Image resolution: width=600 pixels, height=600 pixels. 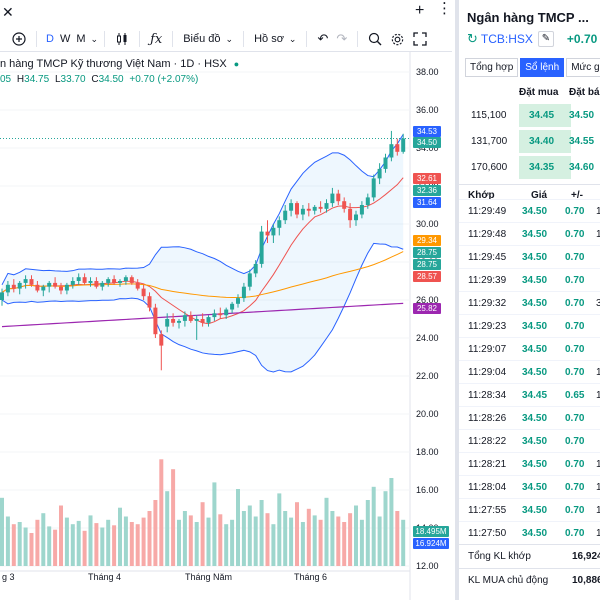 I want to click on profile-dropdown: Hồ sơ ⌄, so click(x=275, y=39).